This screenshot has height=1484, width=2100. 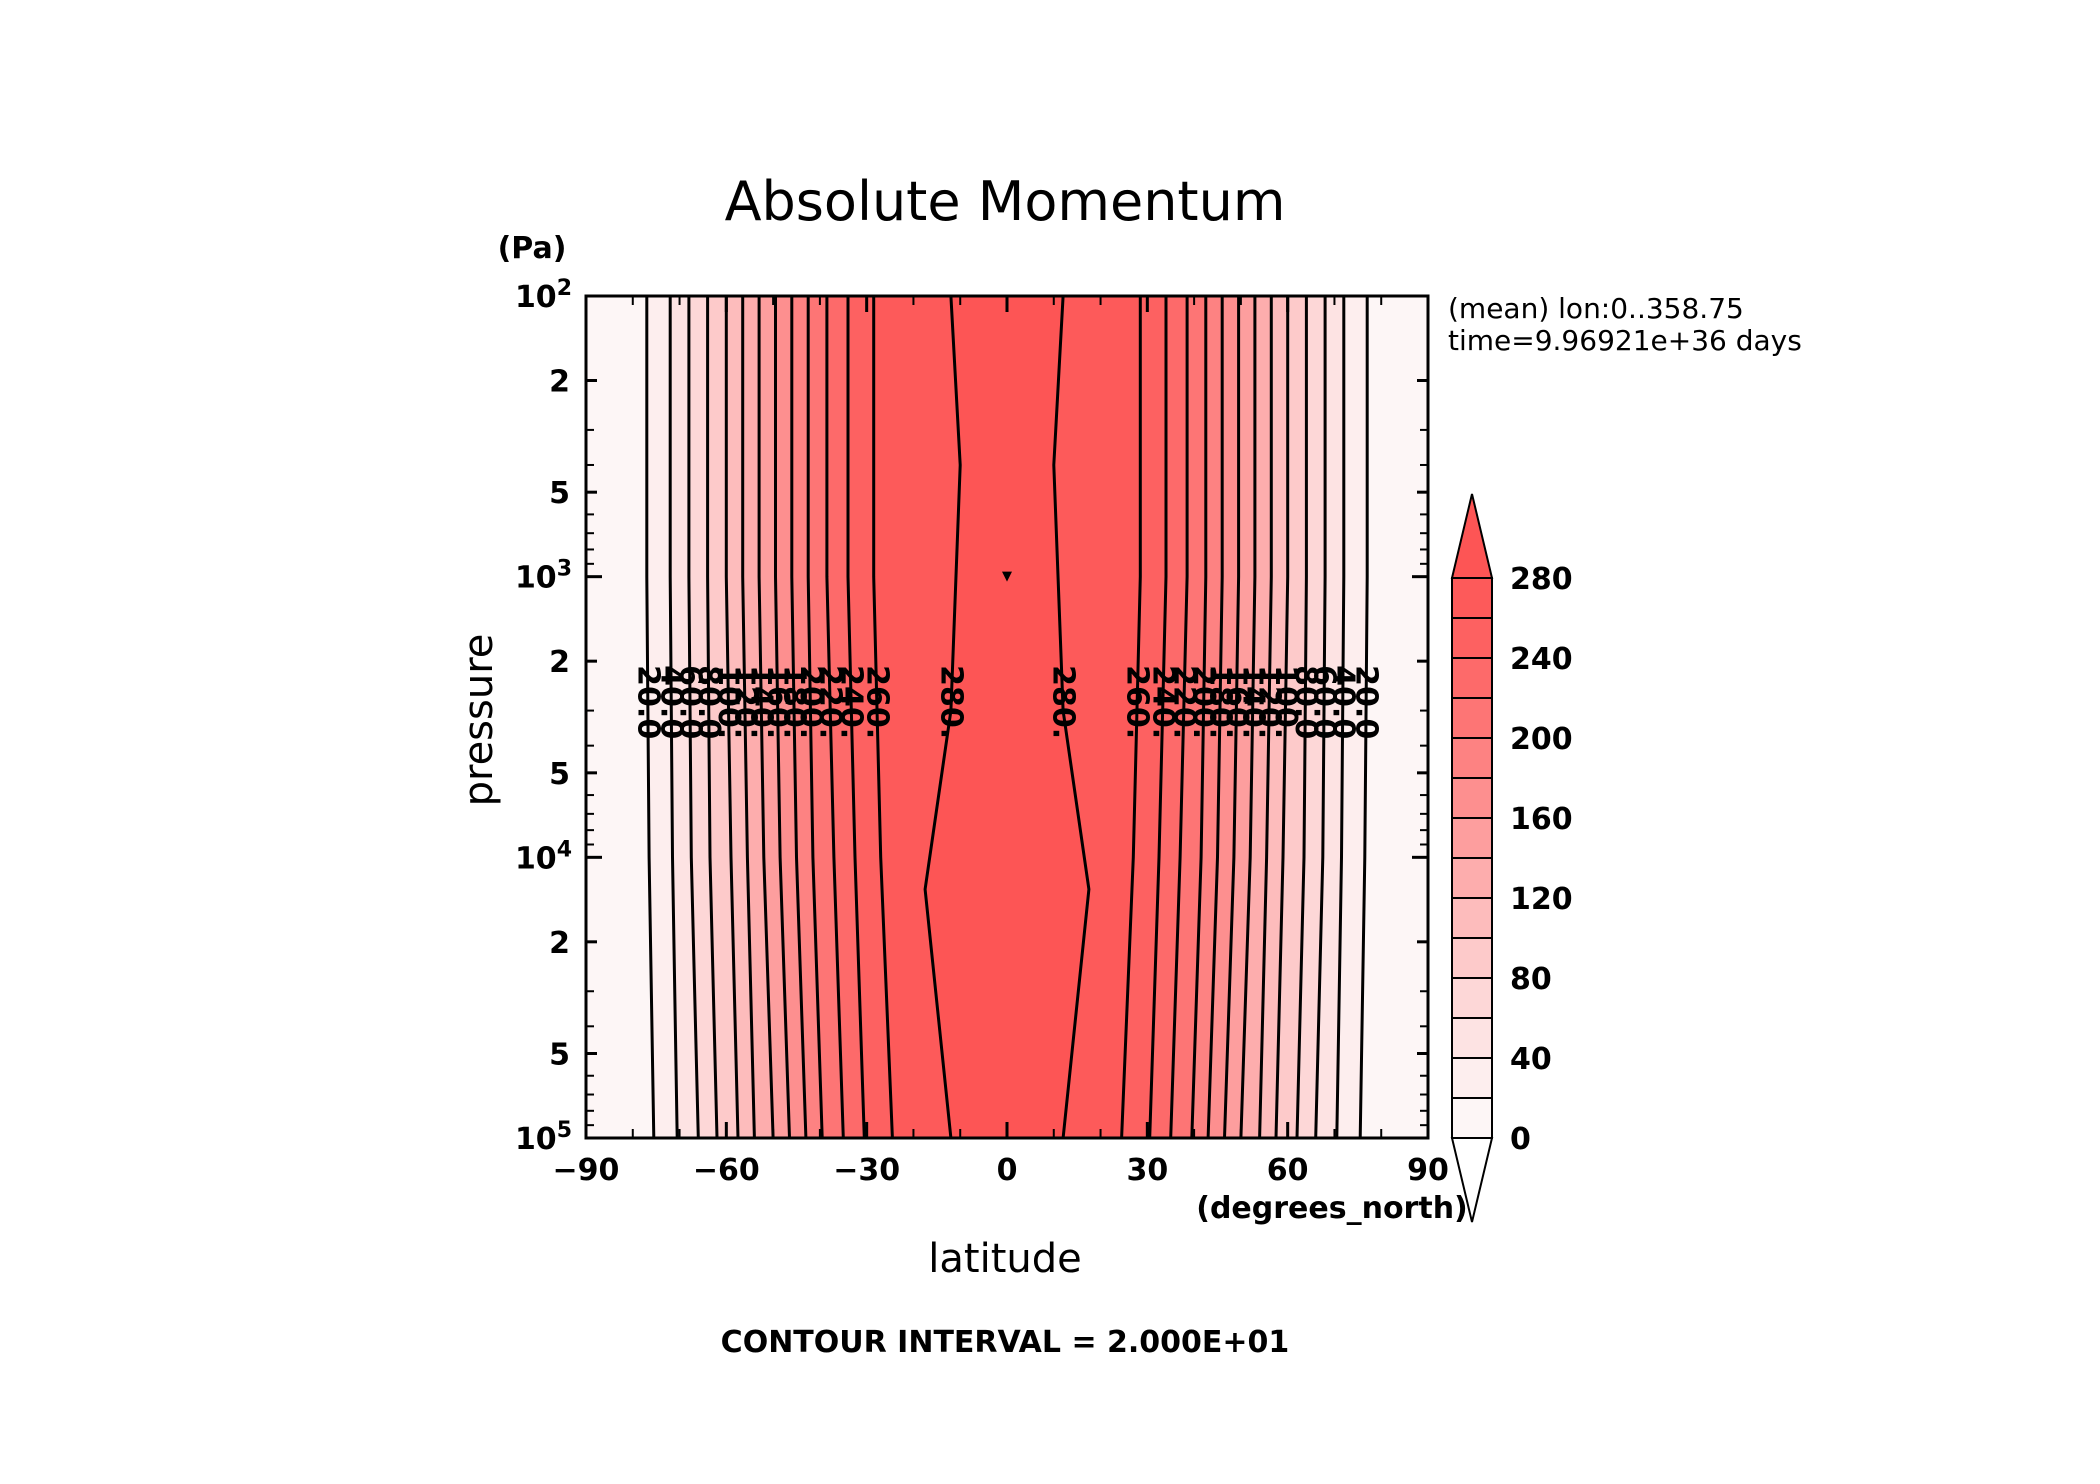 I want to click on center-marker, so click(x=1007, y=576).